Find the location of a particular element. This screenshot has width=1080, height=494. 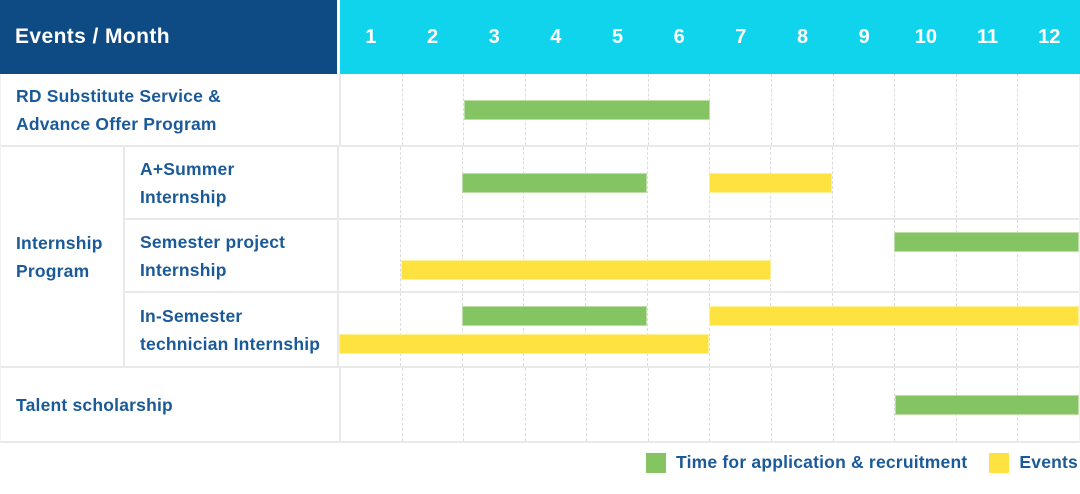

talent-scholarship-timeline is located at coordinates (710, 404).